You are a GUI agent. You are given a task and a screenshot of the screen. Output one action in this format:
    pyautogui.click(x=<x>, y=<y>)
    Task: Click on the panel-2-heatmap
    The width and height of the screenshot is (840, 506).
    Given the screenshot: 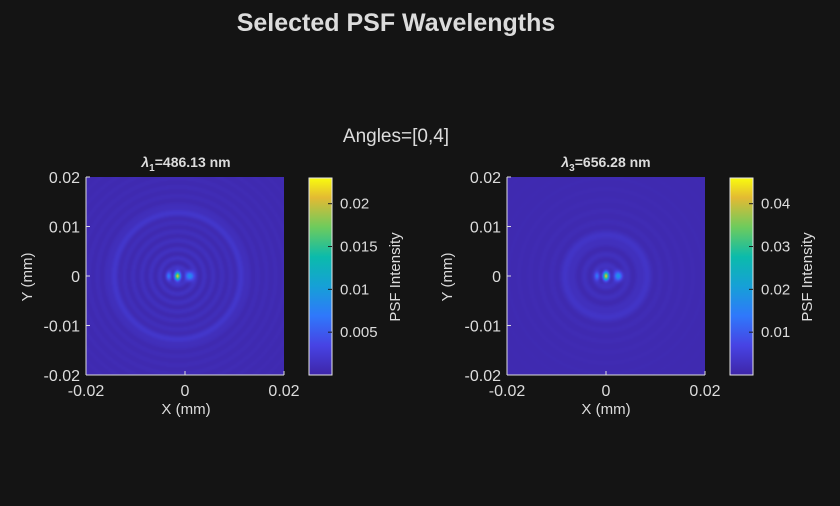 What is the action you would take?
    pyautogui.click(x=606, y=276)
    